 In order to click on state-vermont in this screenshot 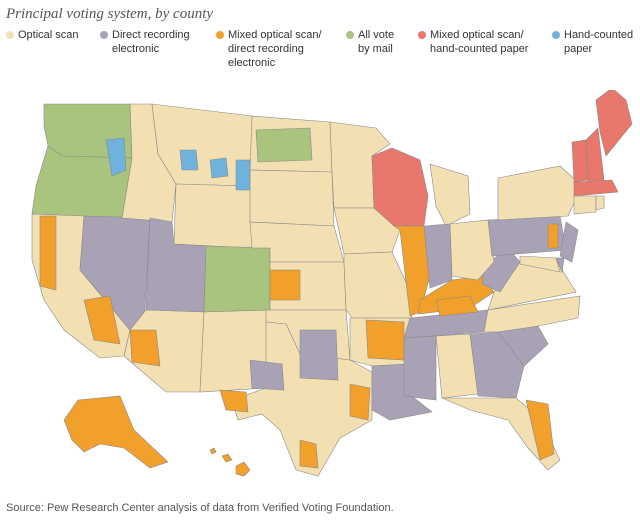, I will do `click(580, 161)`.